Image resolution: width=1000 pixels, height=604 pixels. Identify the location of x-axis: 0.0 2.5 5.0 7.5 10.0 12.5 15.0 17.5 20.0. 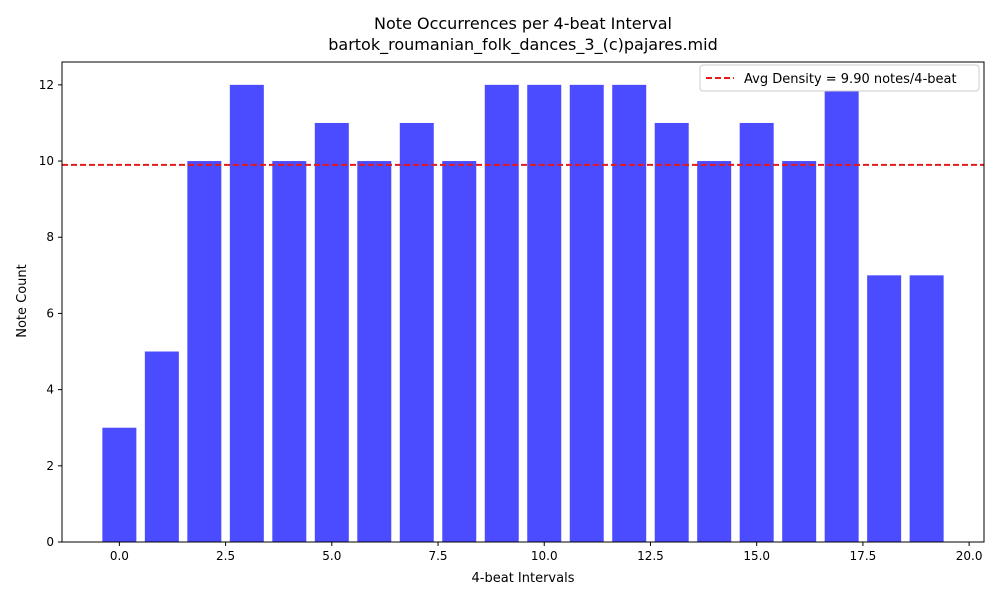
(546, 552).